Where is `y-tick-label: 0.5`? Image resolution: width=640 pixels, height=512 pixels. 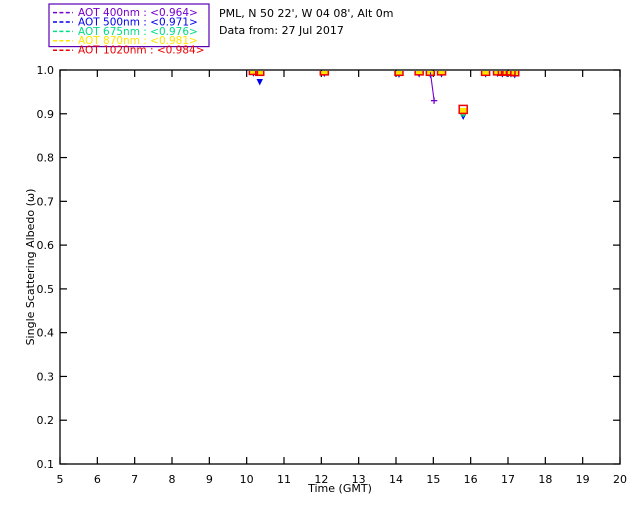 y-tick-label: 0.5 is located at coordinates (46, 289).